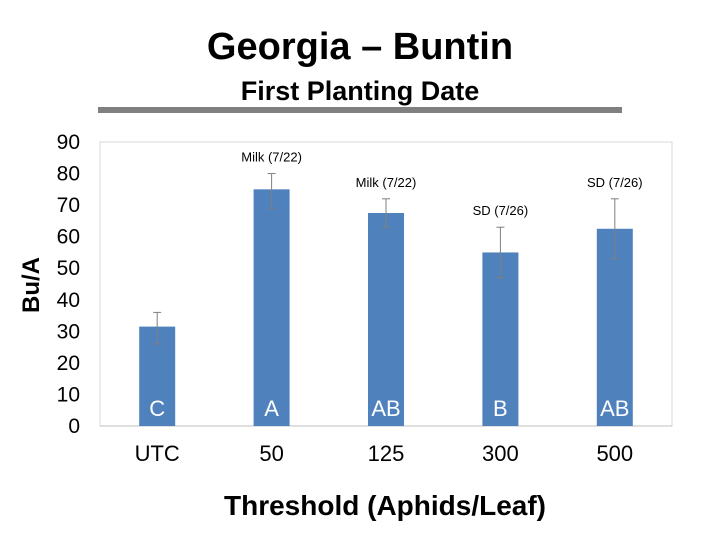  Describe the element at coordinates (74, 426) in the screenshot. I see `y-tick-label: 0` at that location.